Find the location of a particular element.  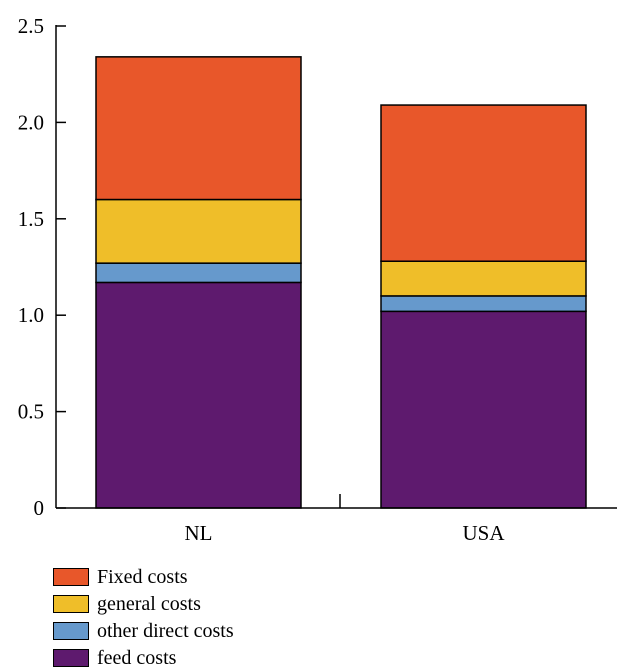

legend-item: other direct costs is located at coordinates (143, 630).